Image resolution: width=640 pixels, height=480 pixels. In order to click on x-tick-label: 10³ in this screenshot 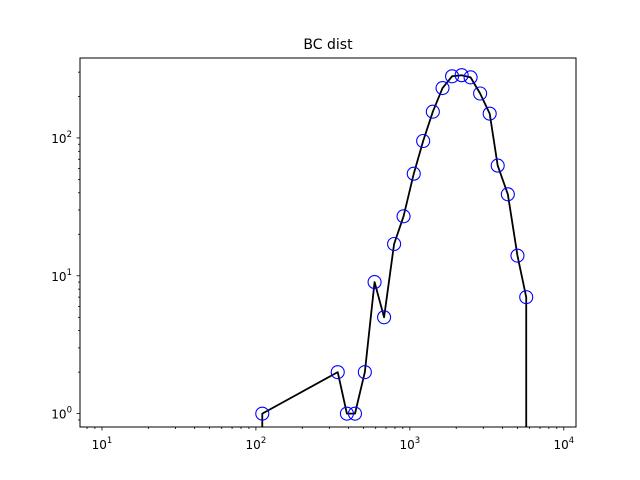, I will do `click(410, 444)`.